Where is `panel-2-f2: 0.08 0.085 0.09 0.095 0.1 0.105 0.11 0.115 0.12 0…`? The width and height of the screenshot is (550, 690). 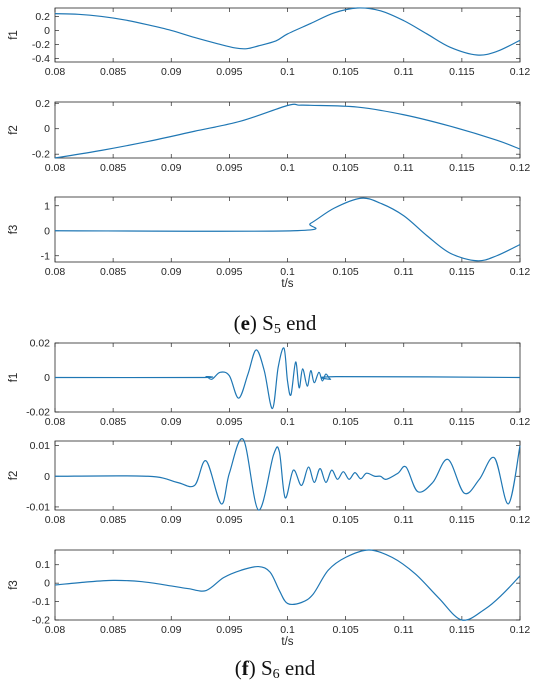 panel-2-f2: 0.08 0.085 0.09 0.095 0.1 0.105 0.11 0.115 0.12 0… is located at coordinates (269, 136).